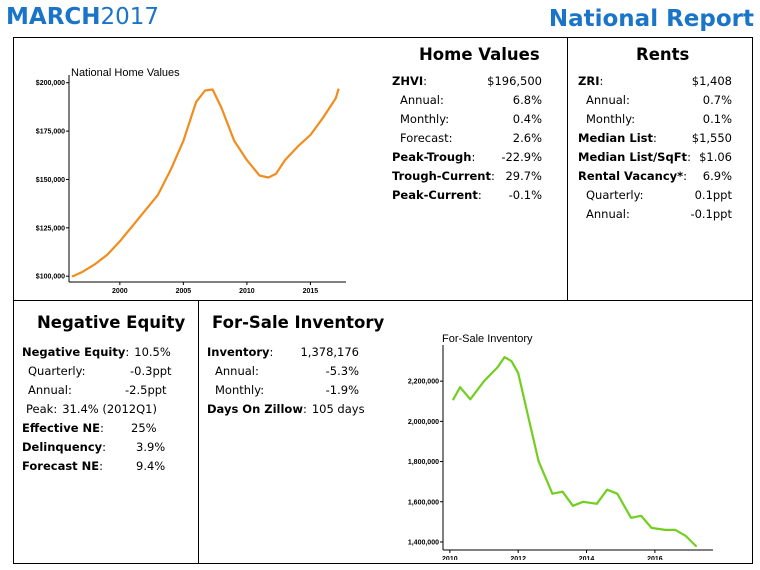  I want to click on stat-value: 0.1ppt, so click(713, 195).